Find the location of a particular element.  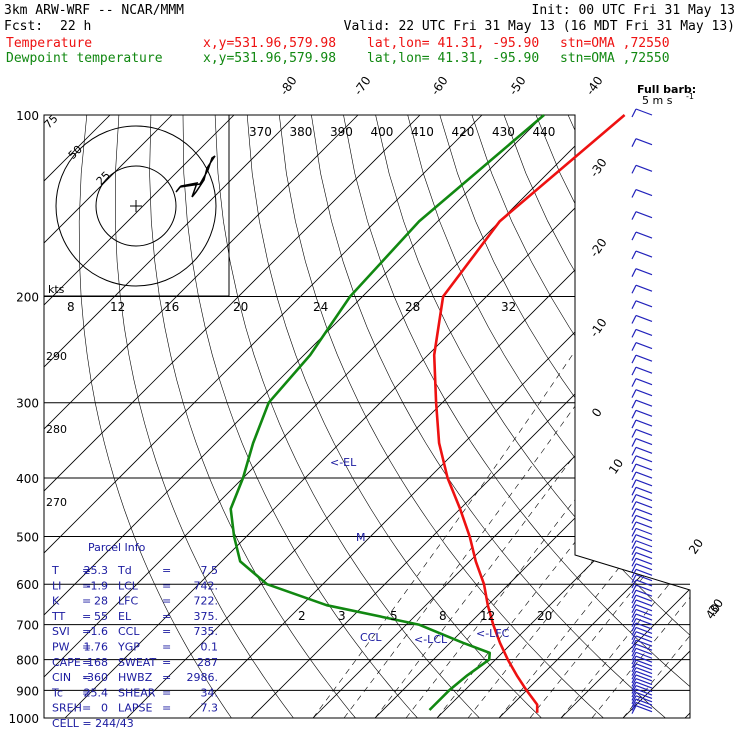

parcel-info-cell: 735. is located at coordinates (206, 631).